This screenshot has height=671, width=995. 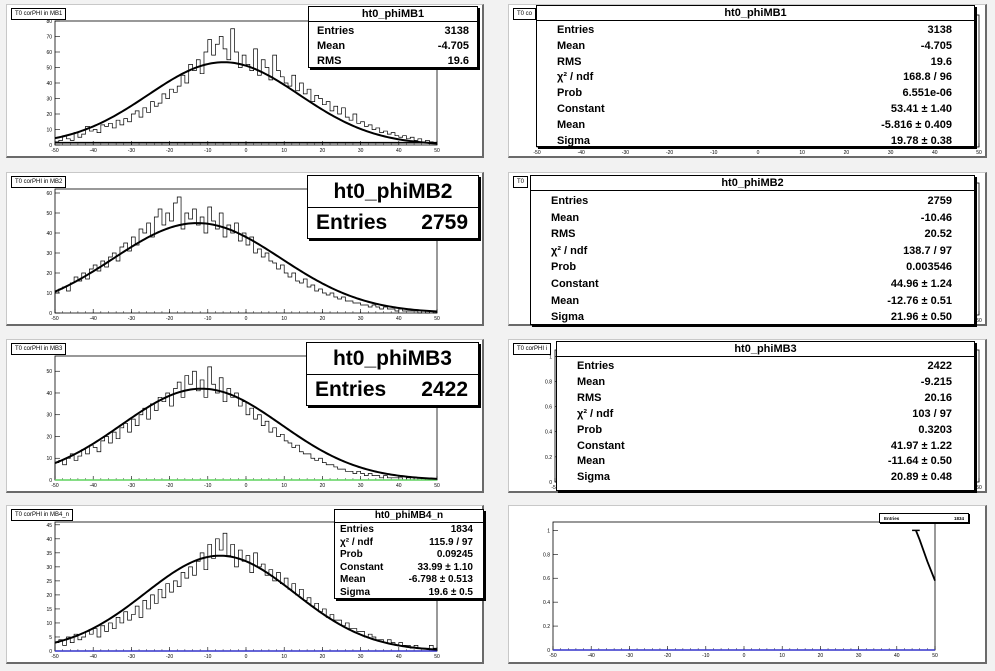 What do you see at coordinates (921, 283) in the screenshot?
I see `stats-value: 44.96 ± 1.24` at bounding box center [921, 283].